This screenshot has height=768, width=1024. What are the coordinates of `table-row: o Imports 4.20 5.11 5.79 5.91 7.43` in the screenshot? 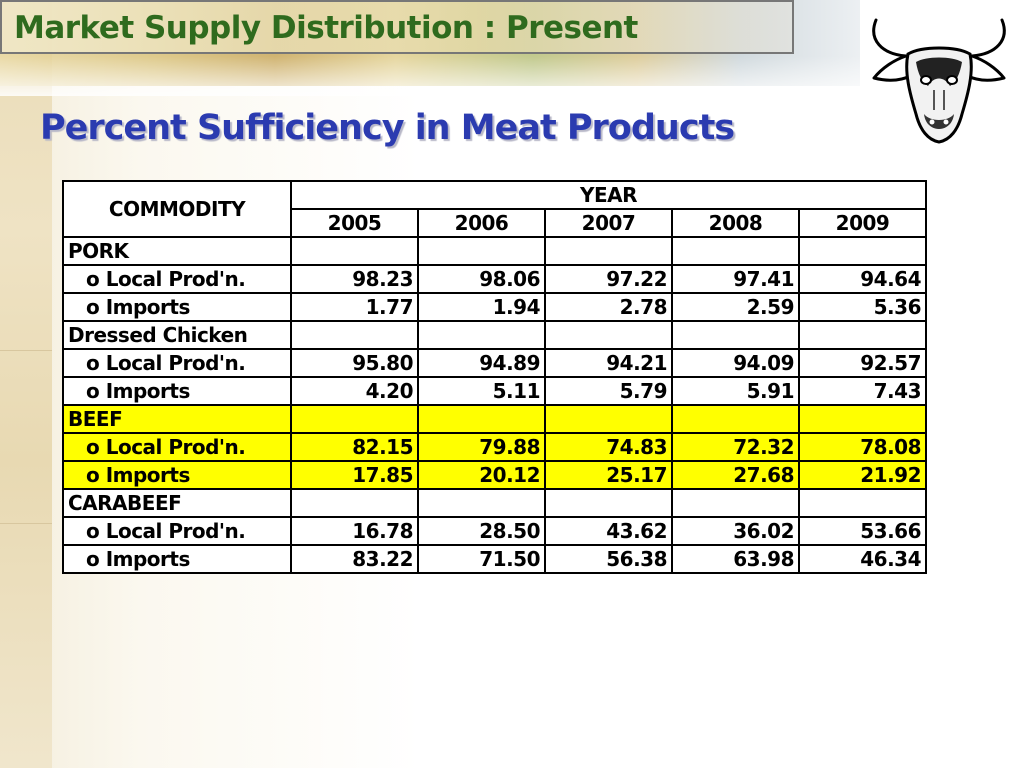 It's located at (494, 391).